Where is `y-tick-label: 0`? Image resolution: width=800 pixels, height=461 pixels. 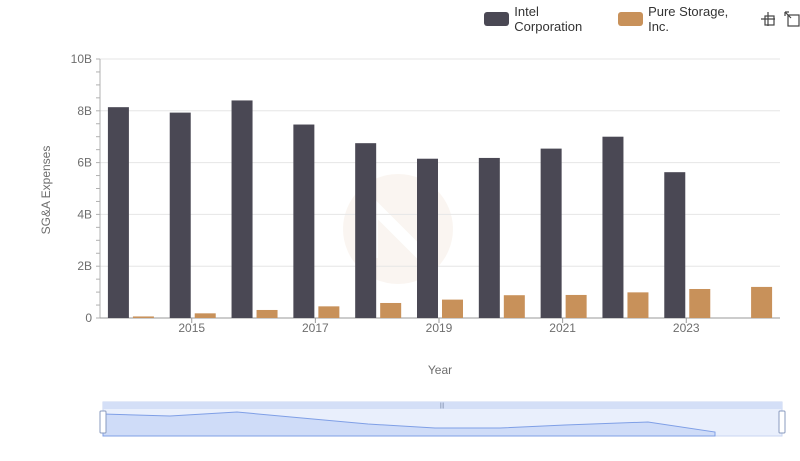
y-tick-label: 0 is located at coordinates (88, 318).